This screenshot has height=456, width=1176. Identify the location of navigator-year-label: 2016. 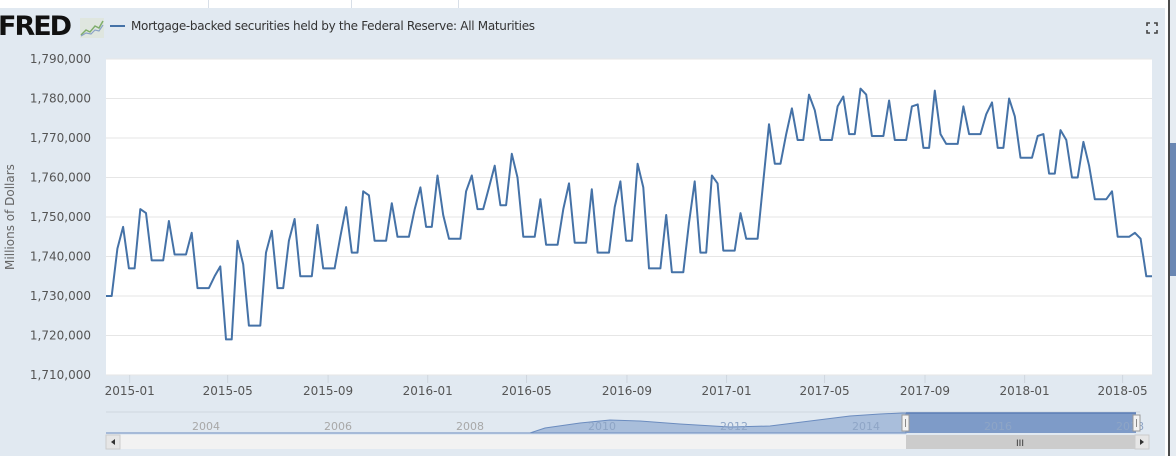
(998, 426).